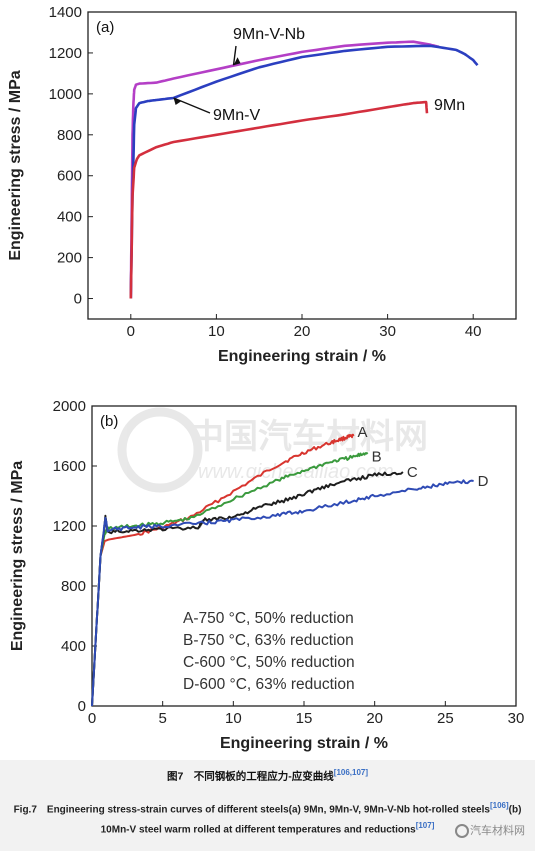 This screenshot has height=851, width=535. Describe the element at coordinates (499, 805) in the screenshot. I see `caption-english-ref-1: [106]` at that location.